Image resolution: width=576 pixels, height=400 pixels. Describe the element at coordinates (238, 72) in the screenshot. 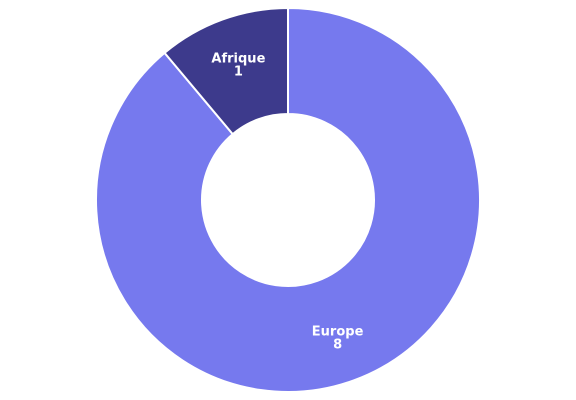

I see `slice-value-afrique: 1` at that location.